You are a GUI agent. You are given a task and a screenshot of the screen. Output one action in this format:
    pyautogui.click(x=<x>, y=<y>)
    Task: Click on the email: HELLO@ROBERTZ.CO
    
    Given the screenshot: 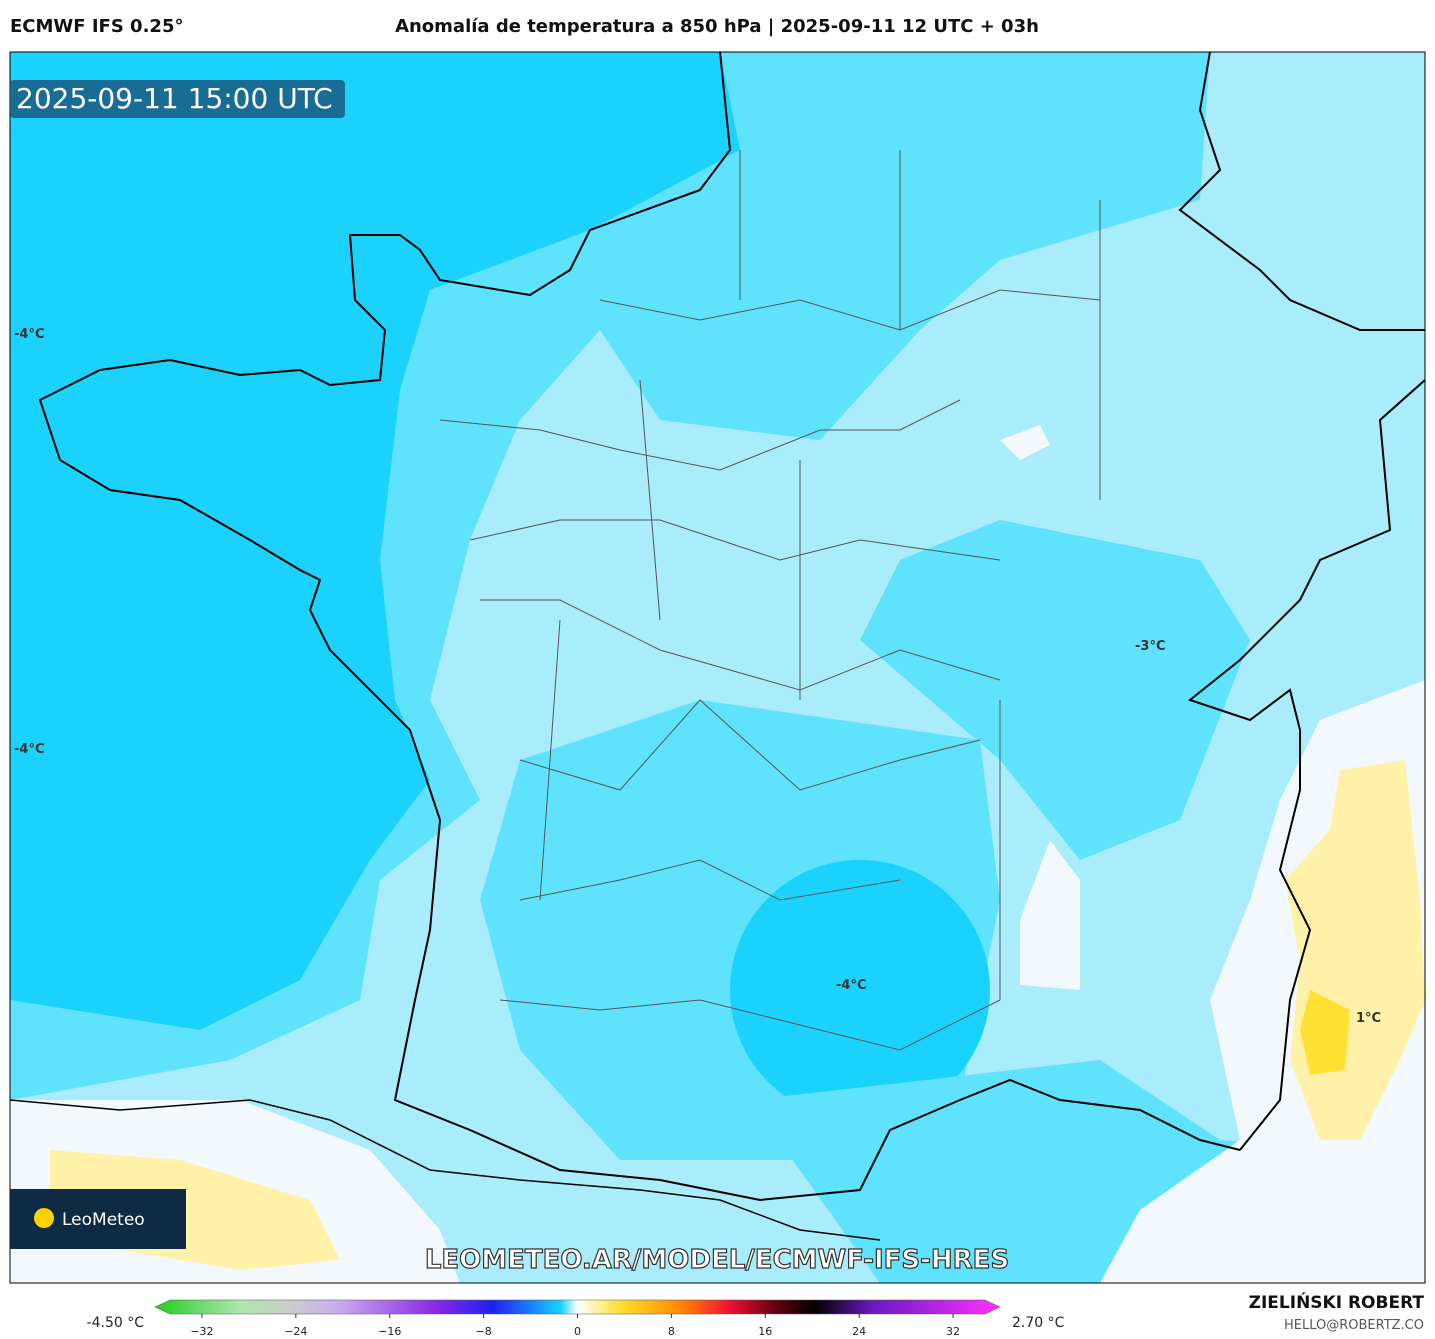 What is the action you would take?
    pyautogui.click(x=1354, y=1325)
    